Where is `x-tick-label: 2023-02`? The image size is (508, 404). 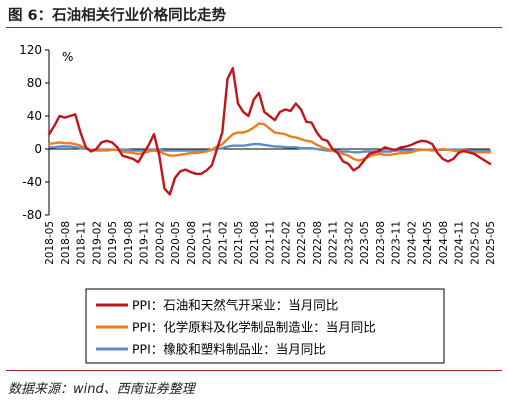 x-tick-label: 2023-02 is located at coordinates (349, 243).